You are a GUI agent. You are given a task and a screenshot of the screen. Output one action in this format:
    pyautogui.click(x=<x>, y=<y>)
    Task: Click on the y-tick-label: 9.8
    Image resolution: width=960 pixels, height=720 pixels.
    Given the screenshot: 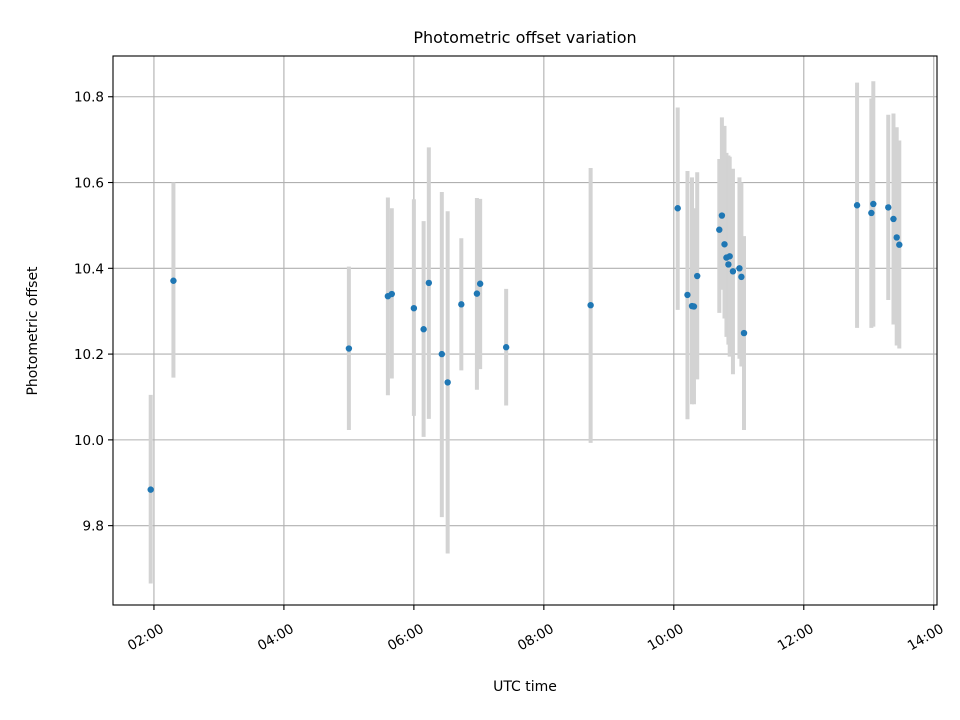 What is the action you would take?
    pyautogui.click(x=93, y=527)
    